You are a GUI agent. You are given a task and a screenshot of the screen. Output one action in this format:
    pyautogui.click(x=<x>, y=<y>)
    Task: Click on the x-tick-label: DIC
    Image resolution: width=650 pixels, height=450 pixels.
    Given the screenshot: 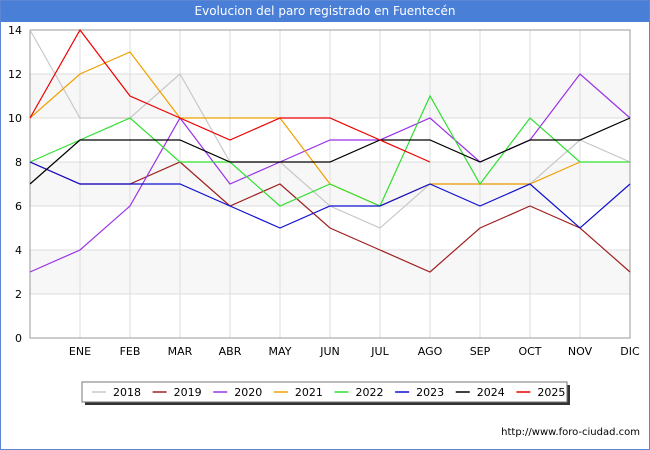 What is the action you would take?
    pyautogui.click(x=630, y=351)
    